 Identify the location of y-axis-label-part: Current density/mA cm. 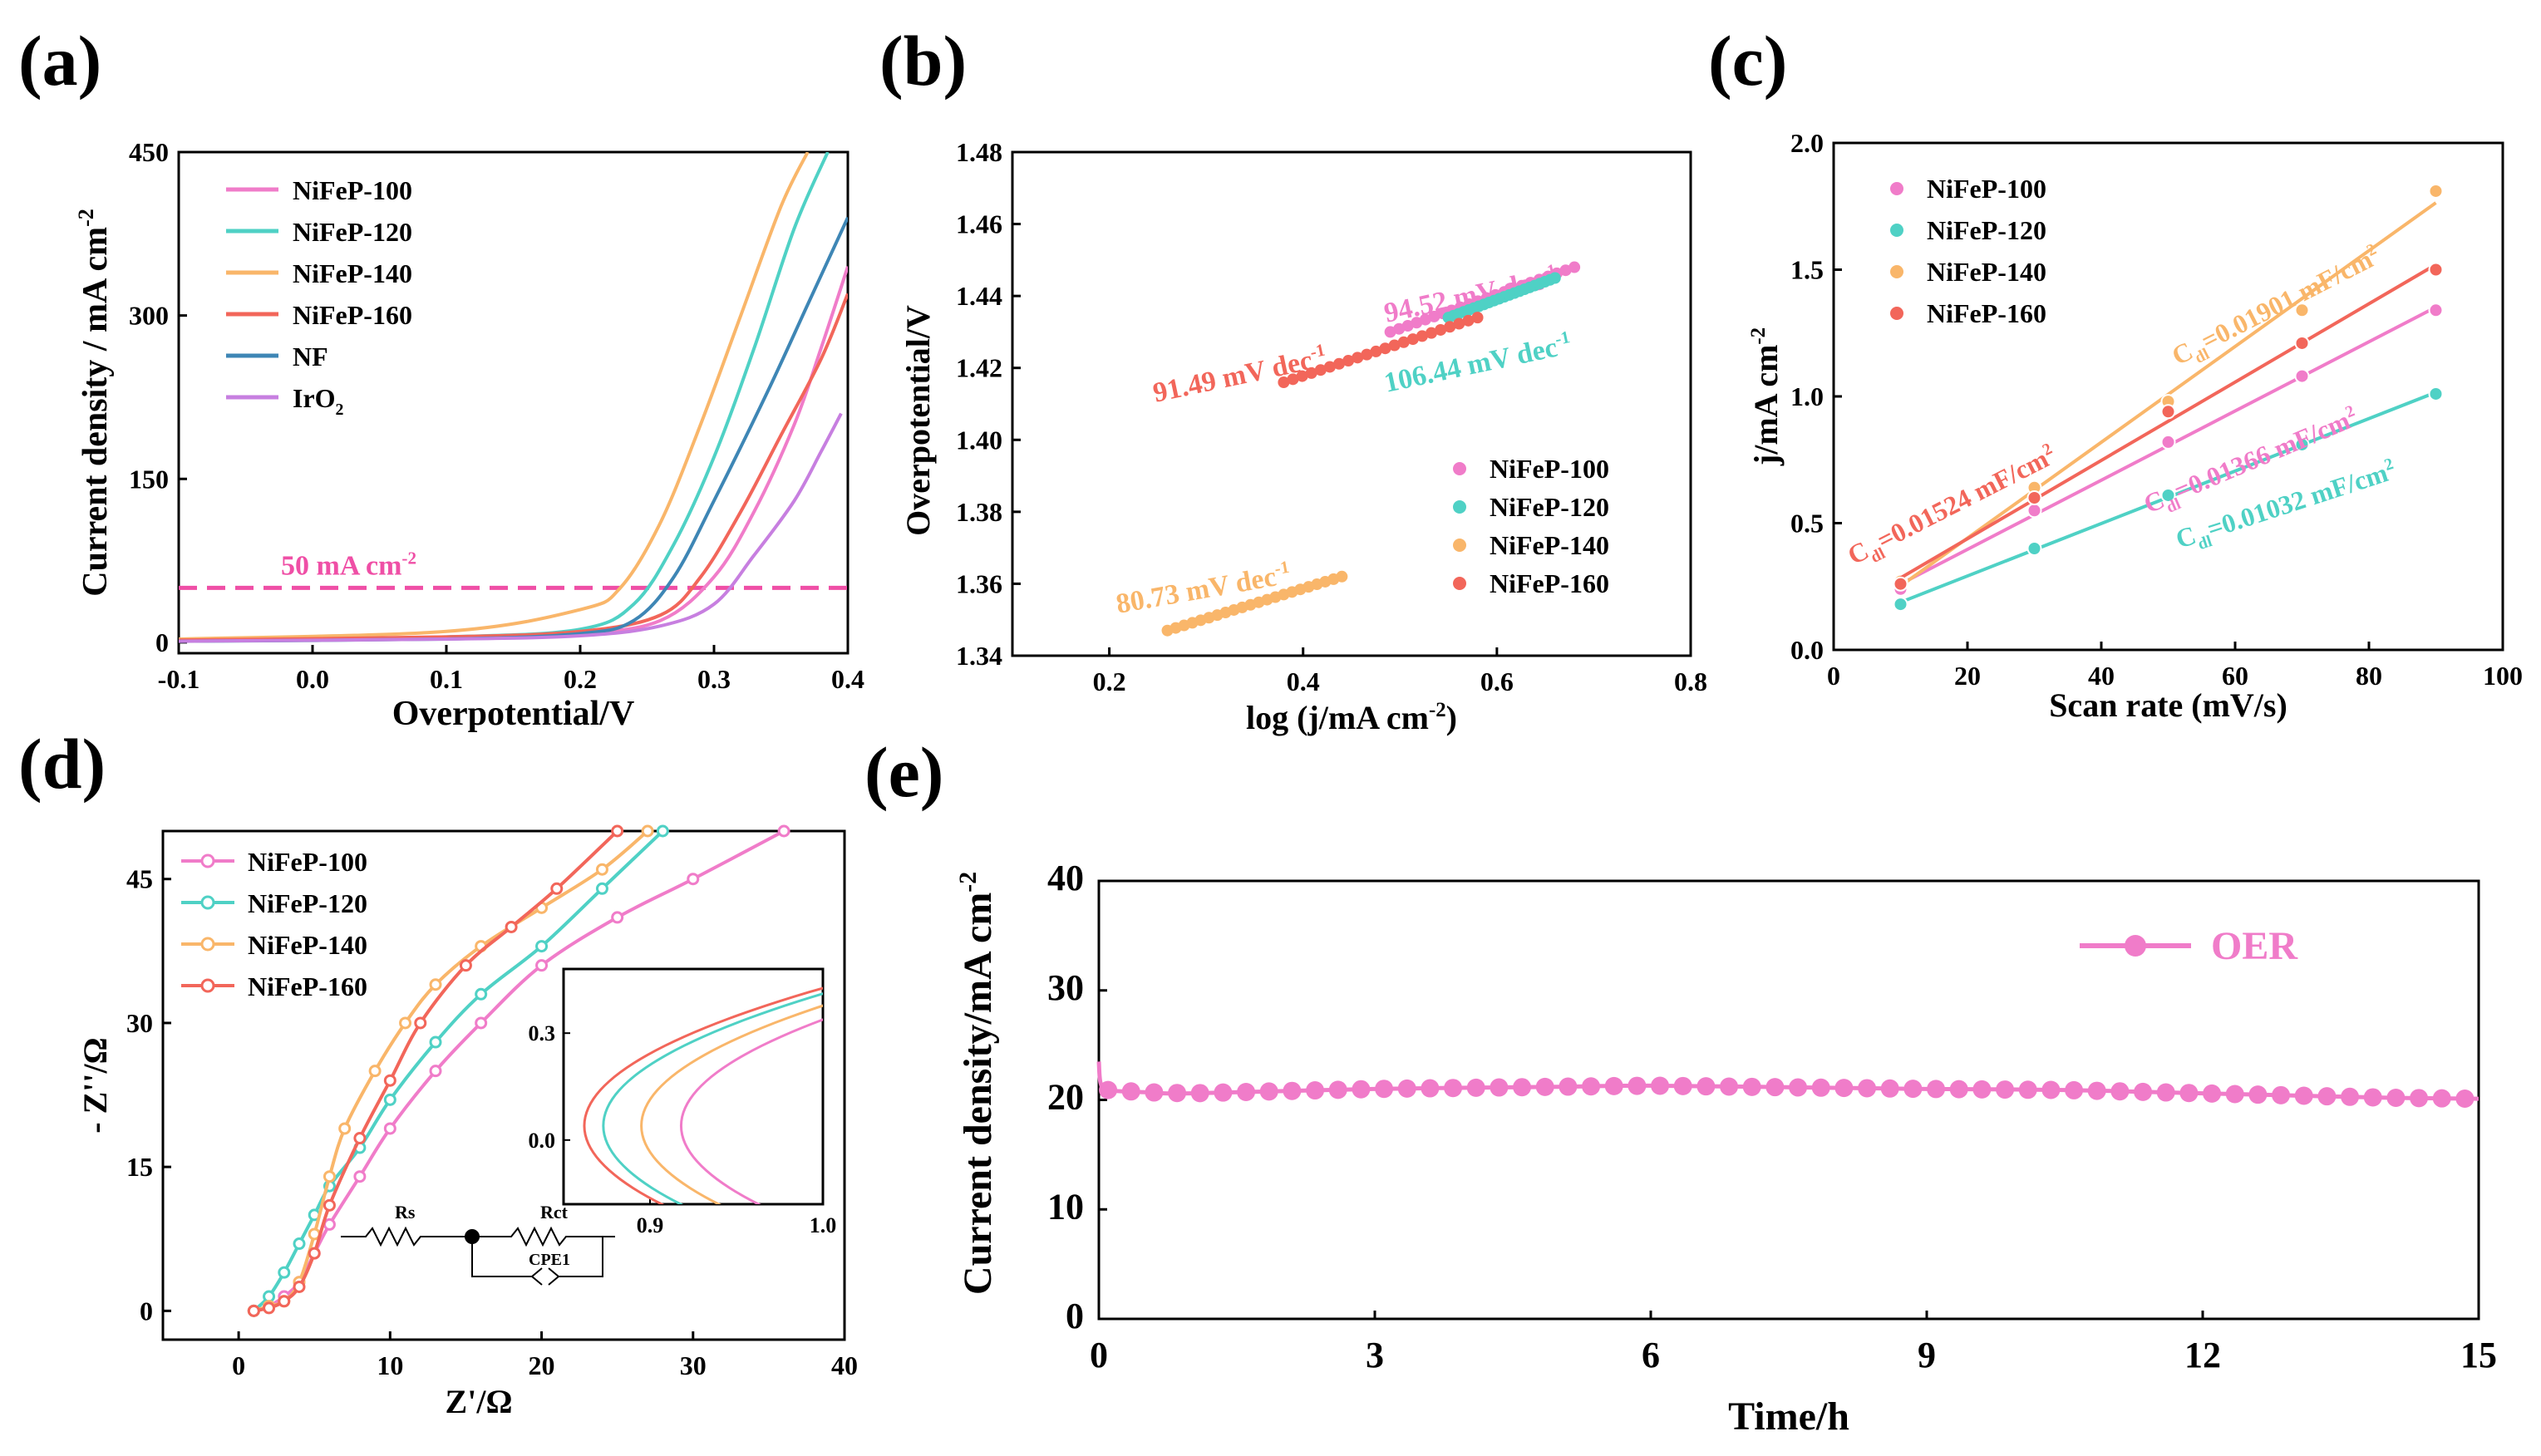
(978, 1094).